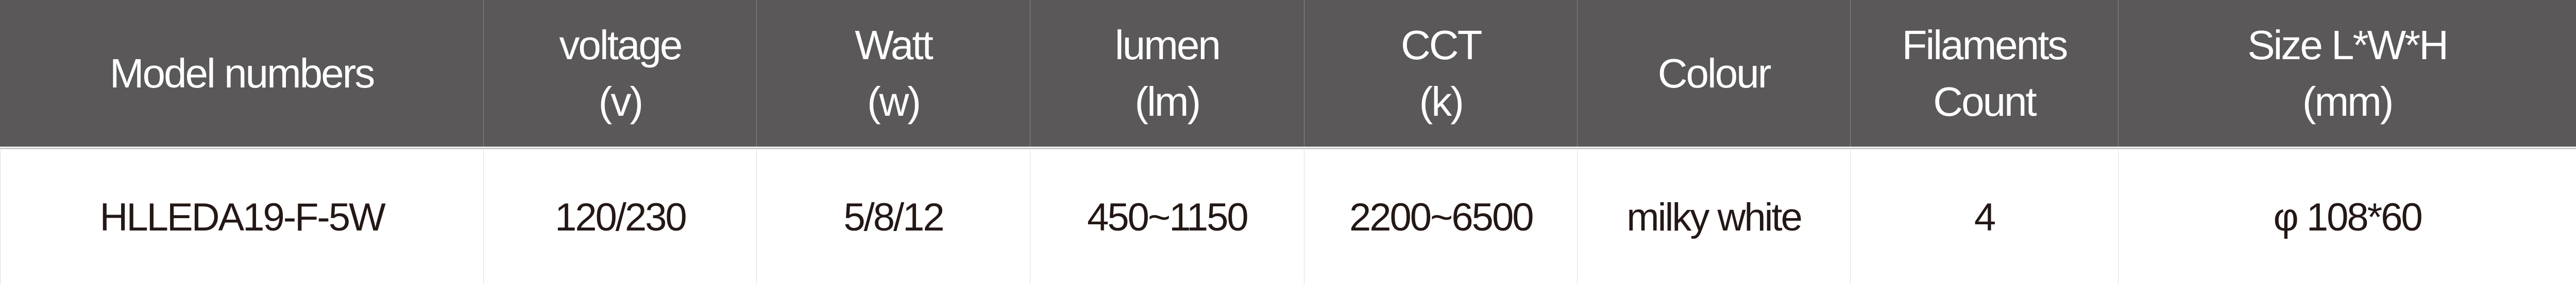 The image size is (2576, 284). What do you see at coordinates (1441, 73) in the screenshot?
I see `header-cct: CCT (k)` at bounding box center [1441, 73].